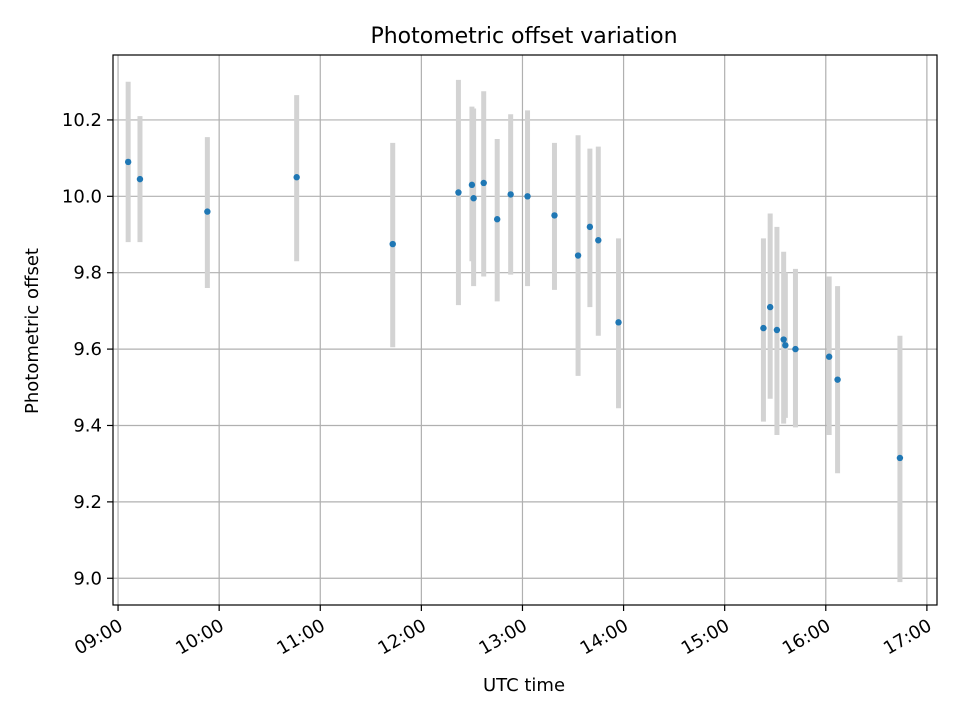  I want to click on y-tick-label: 10.2, so click(82, 120).